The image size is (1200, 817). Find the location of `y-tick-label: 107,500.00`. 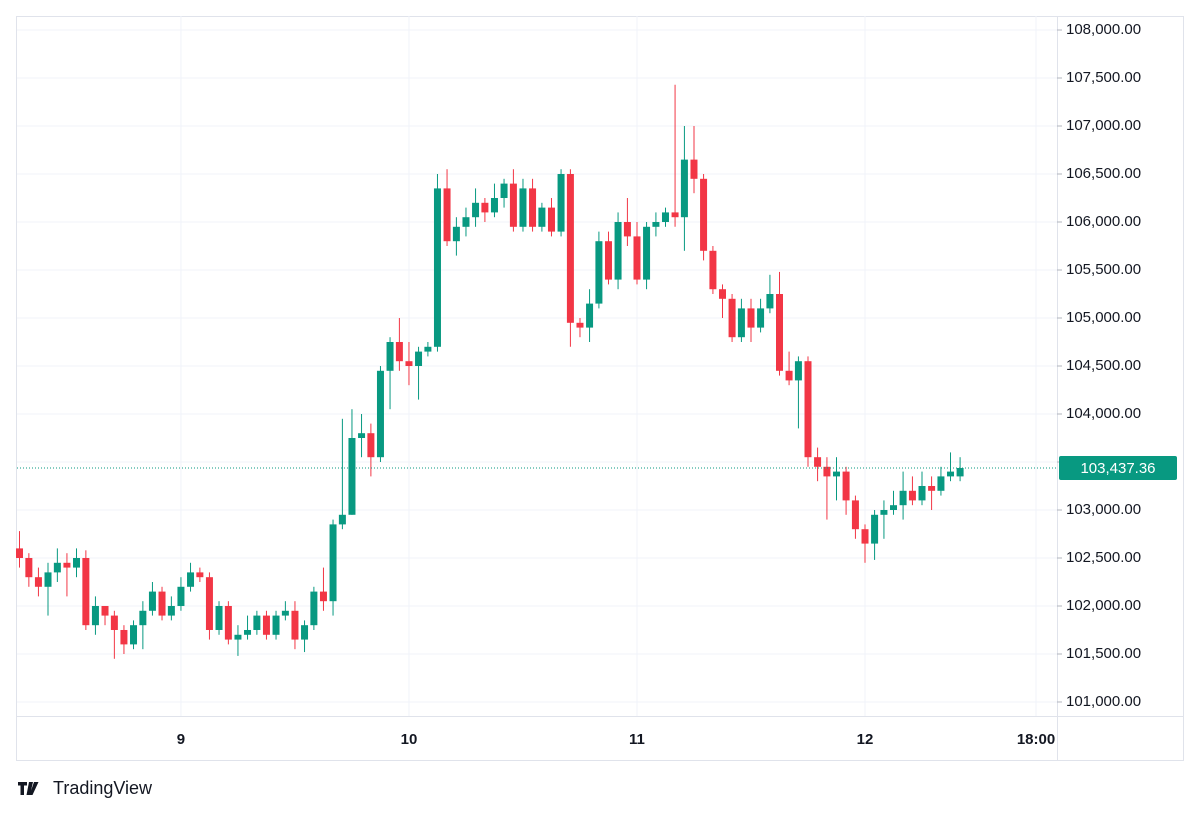

y-tick-label: 107,500.00 is located at coordinates (1103, 77).